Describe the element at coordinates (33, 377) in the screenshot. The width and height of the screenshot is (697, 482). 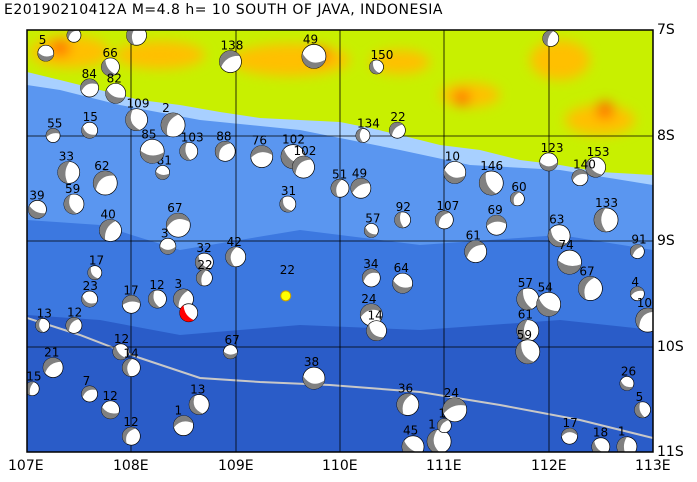
I see `depth-label: 15` at that location.